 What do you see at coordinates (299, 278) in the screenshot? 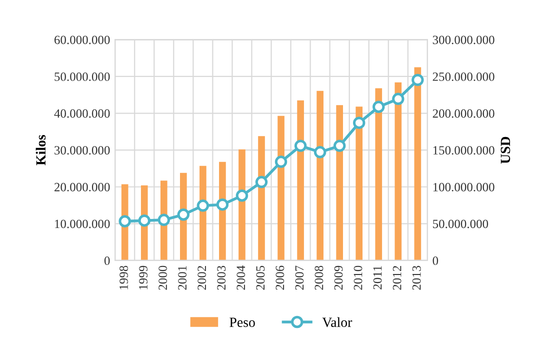
I see `x-tick-label: 2007` at bounding box center [299, 278].